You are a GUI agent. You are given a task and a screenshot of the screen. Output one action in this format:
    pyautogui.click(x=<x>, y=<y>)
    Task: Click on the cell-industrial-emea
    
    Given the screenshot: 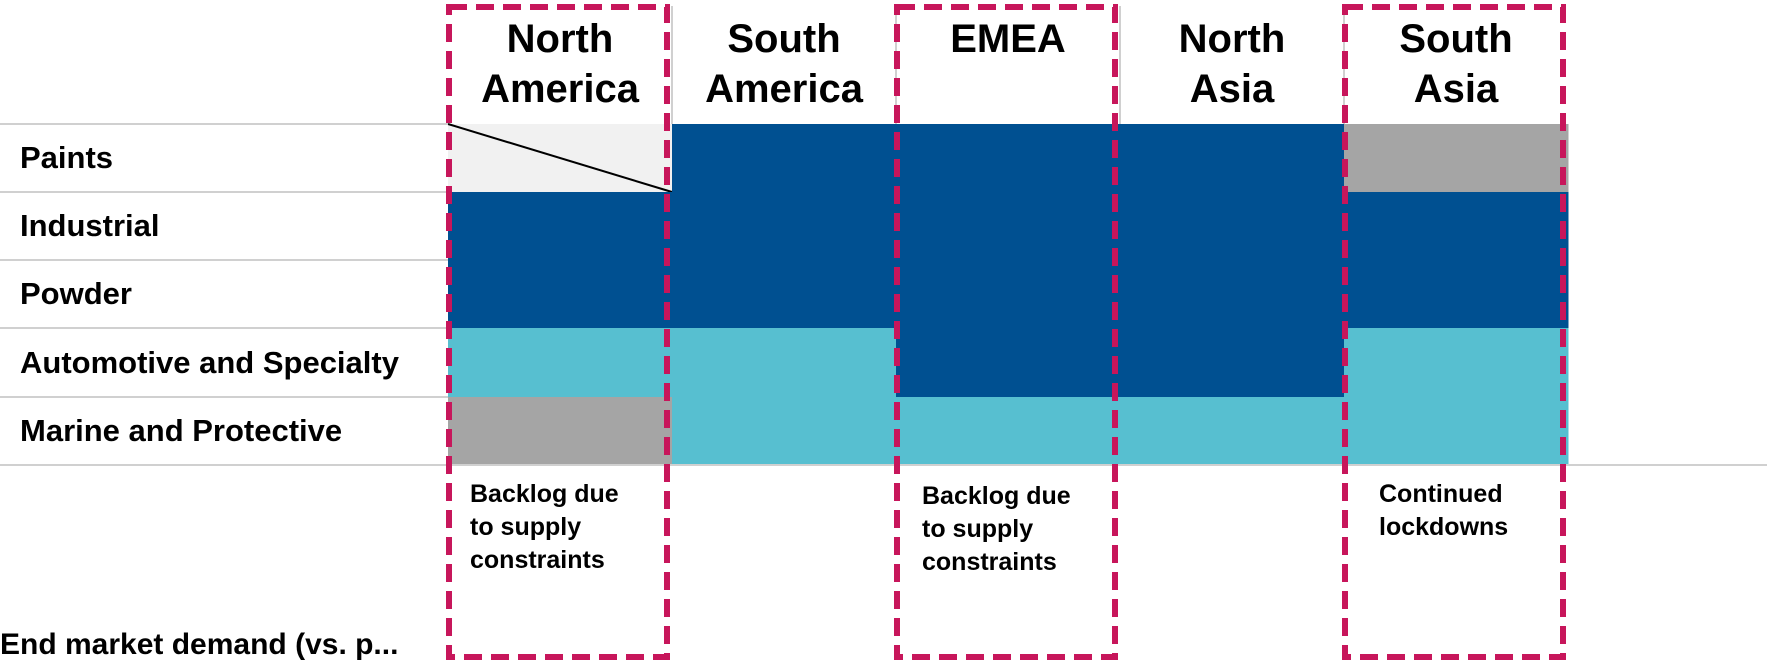 What is the action you would take?
    pyautogui.click(x=1008, y=226)
    